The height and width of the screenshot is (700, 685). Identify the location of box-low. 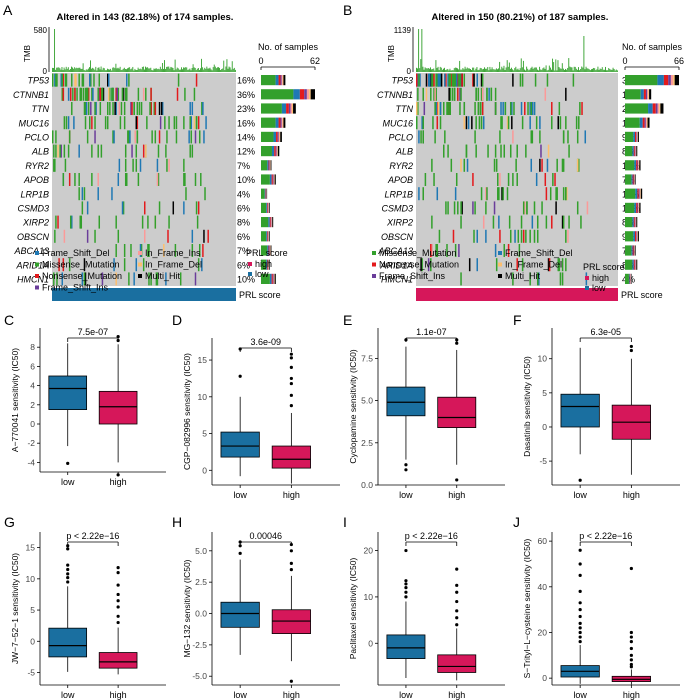
(406, 646).